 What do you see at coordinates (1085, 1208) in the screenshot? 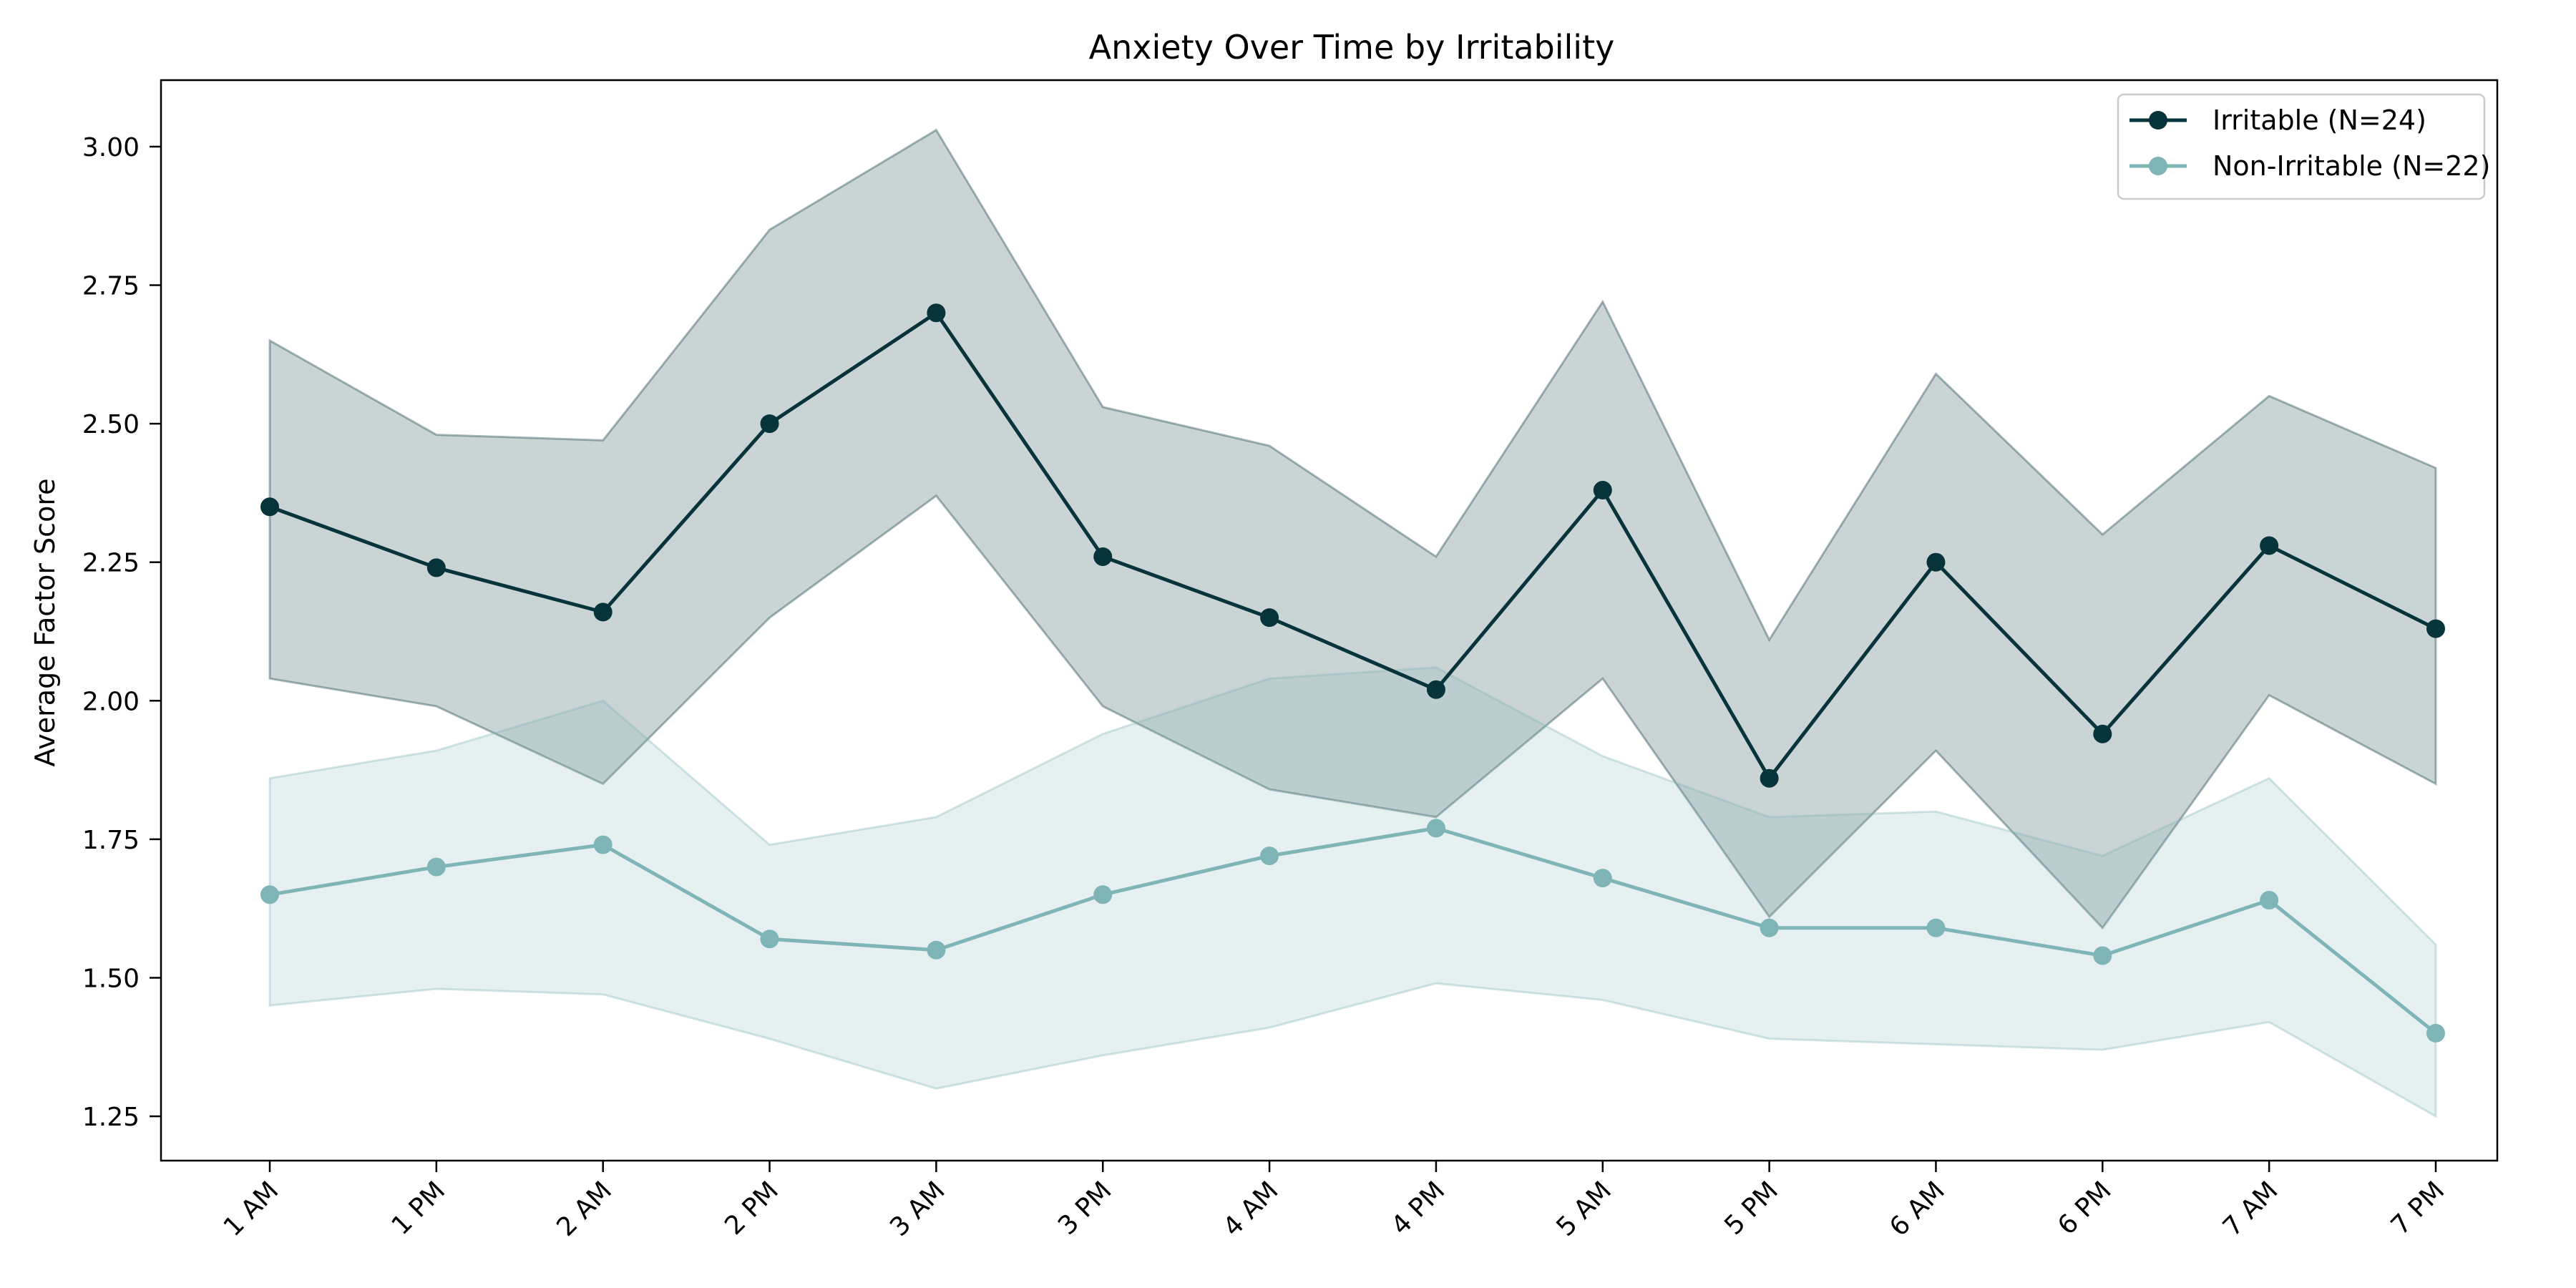
I see `x-tick-label: 3 PM` at bounding box center [1085, 1208].